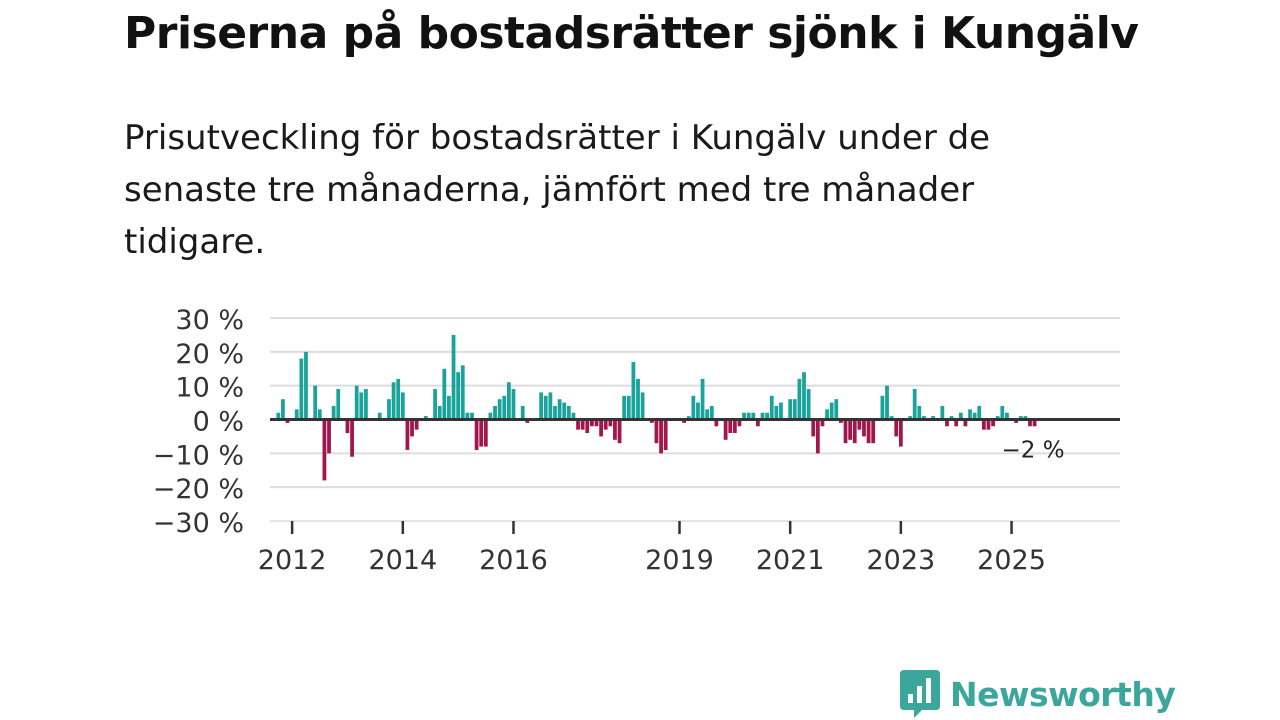 The height and width of the screenshot is (720, 1280). I want to click on x-tick-label: 2019, so click(679, 560).